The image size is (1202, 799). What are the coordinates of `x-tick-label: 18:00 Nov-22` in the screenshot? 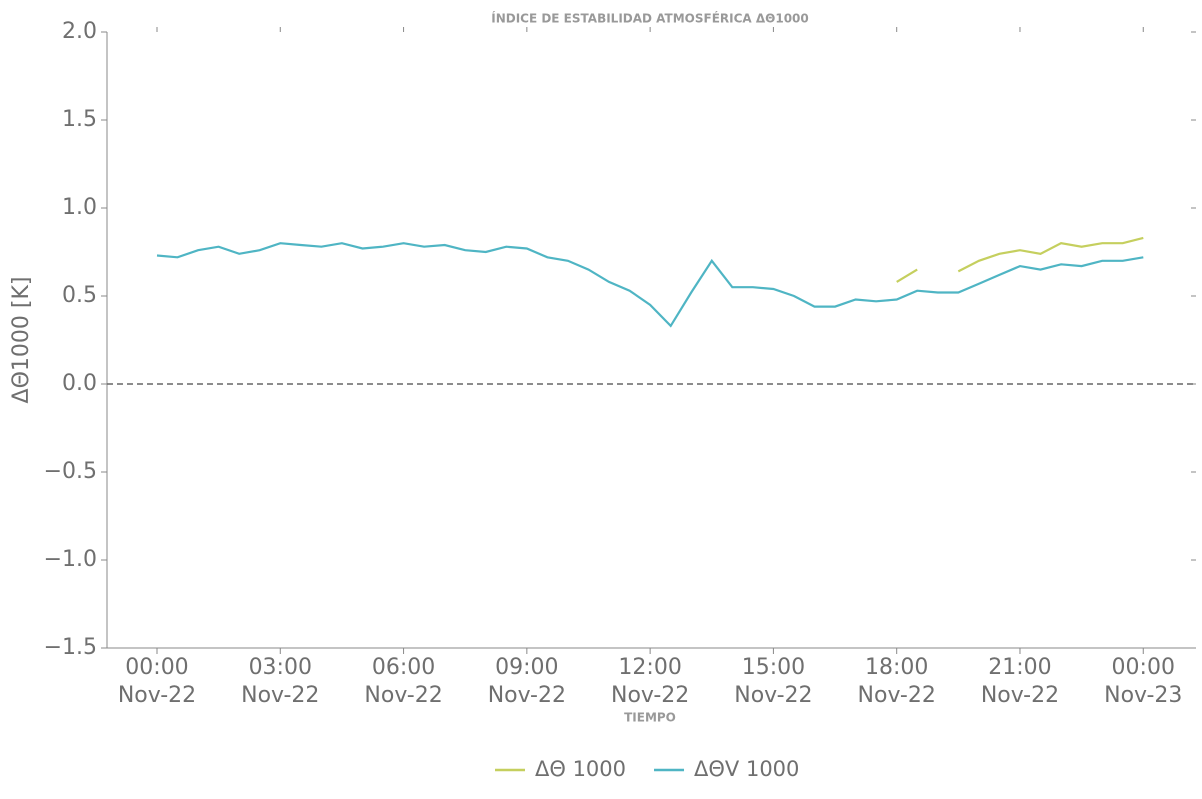 It's located at (897, 681).